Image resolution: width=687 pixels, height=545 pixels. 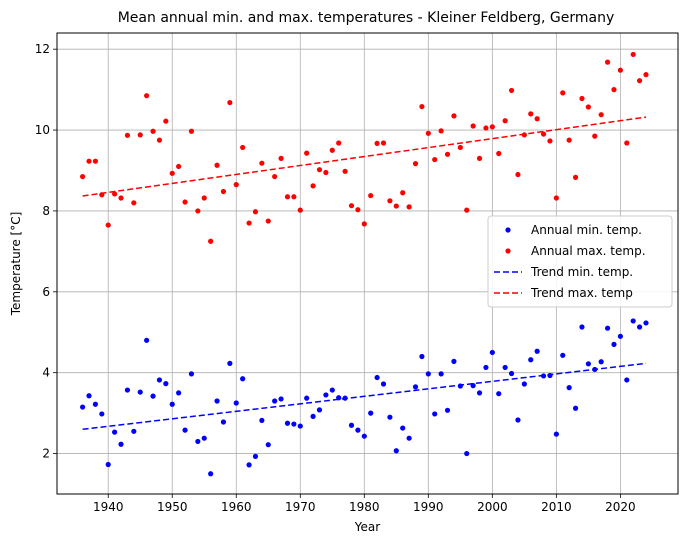 What do you see at coordinates (428, 507) in the screenshot?
I see `x-tick-label: 1990` at bounding box center [428, 507].